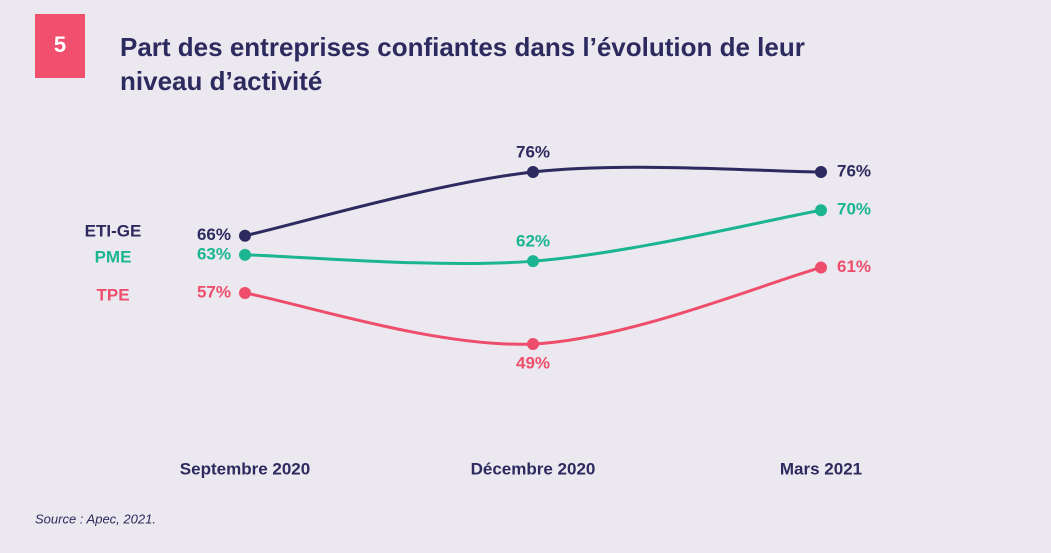  I want to click on value-label: 49%, so click(533, 362).